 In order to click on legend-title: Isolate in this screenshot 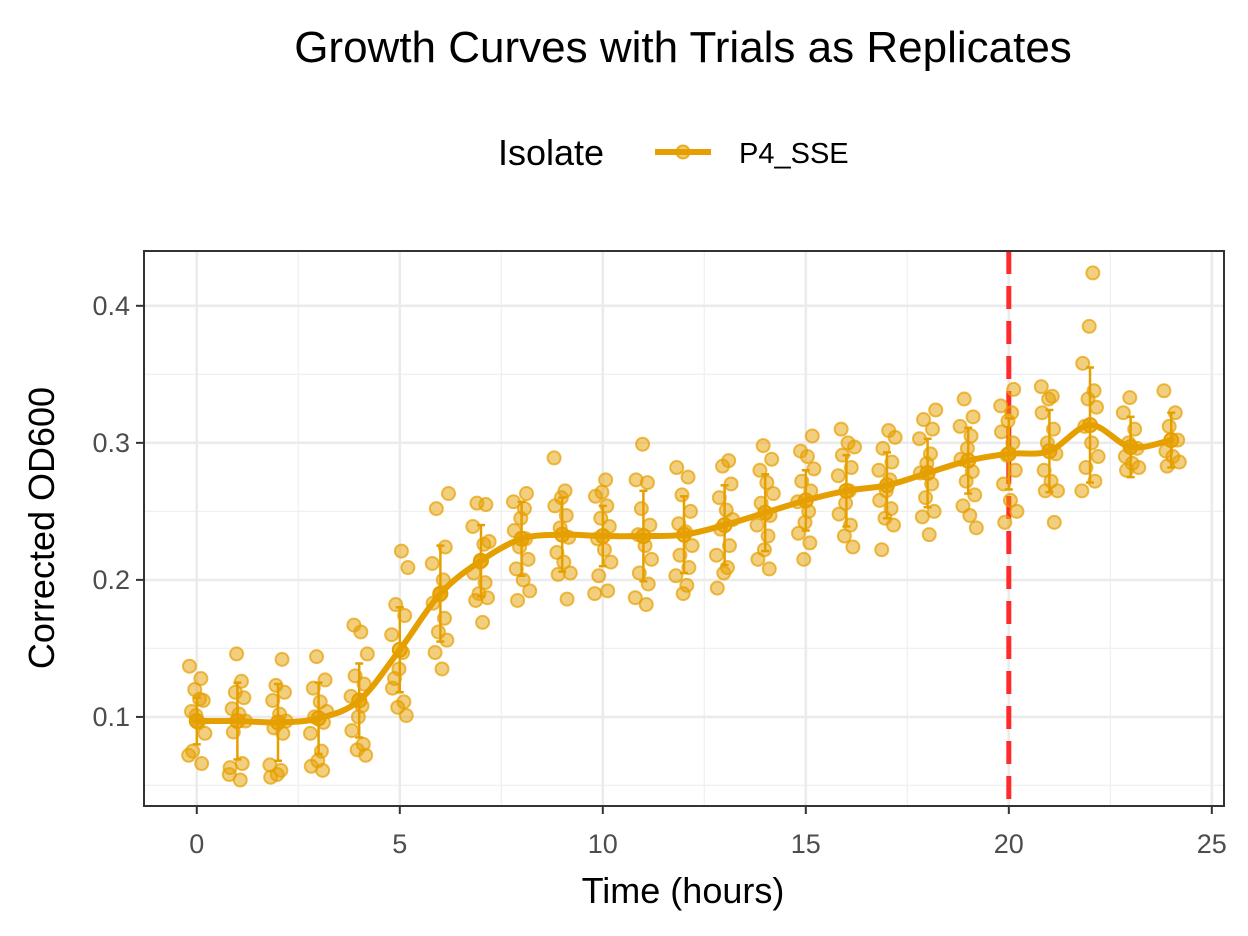, I will do `click(551, 152)`.